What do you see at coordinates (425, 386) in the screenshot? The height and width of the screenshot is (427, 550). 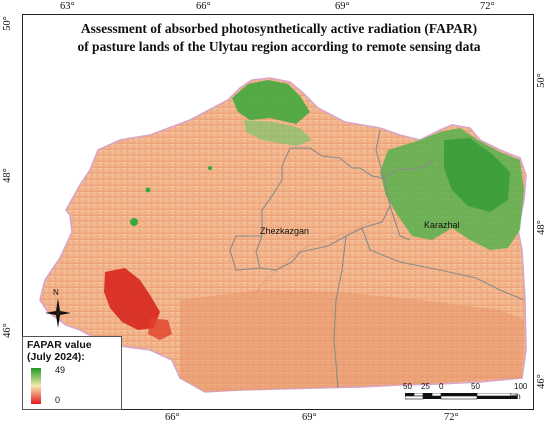 I see `scale-label: 25` at bounding box center [425, 386].